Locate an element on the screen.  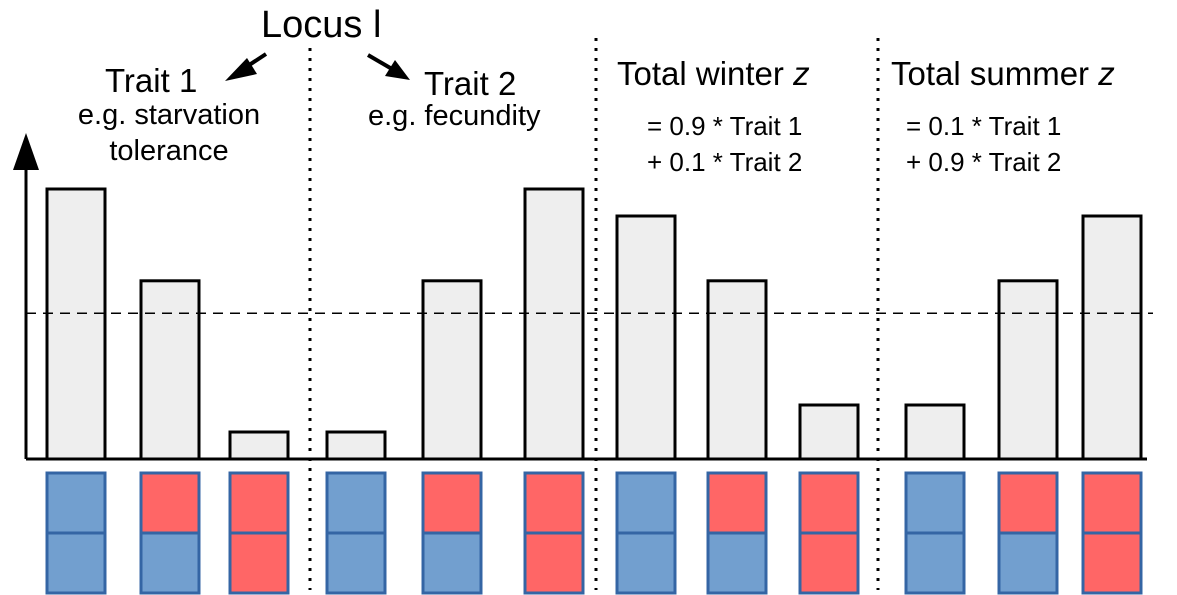
trait2-heading: Trait 2 is located at coordinates (470, 83).